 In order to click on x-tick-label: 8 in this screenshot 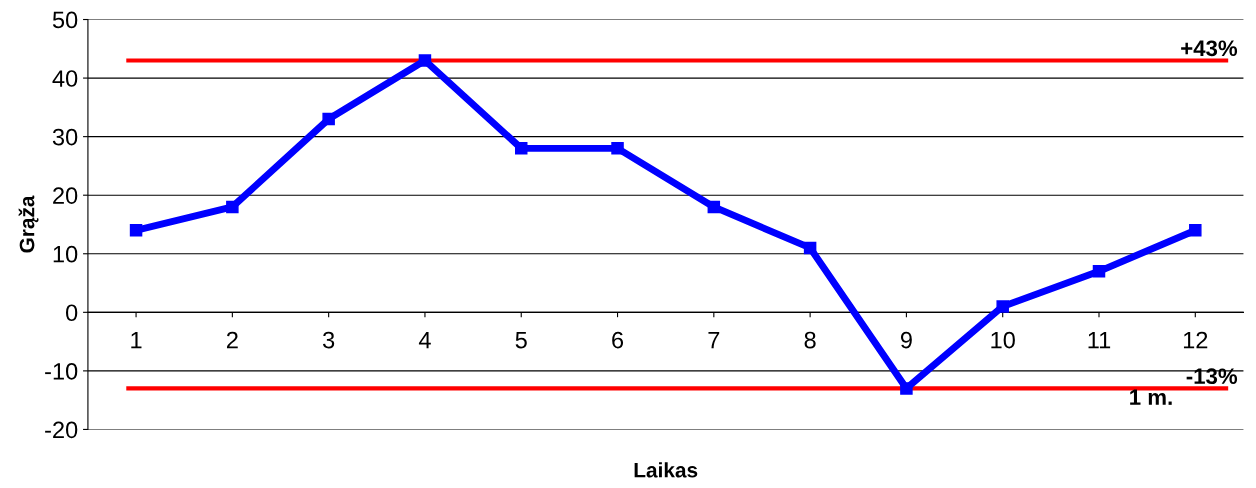, I will do `click(810, 340)`.